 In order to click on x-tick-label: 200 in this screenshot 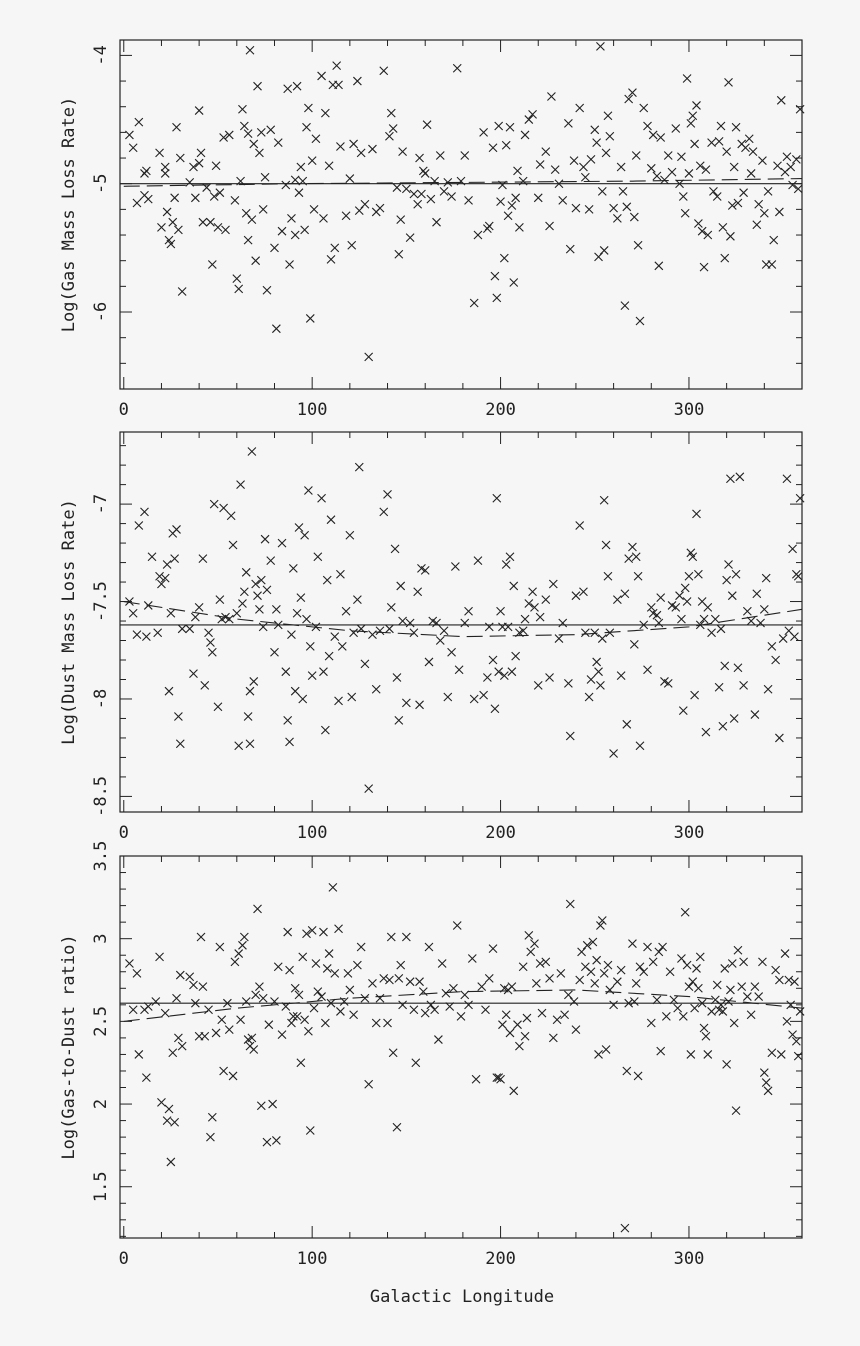, I will do `click(500, 410)`.